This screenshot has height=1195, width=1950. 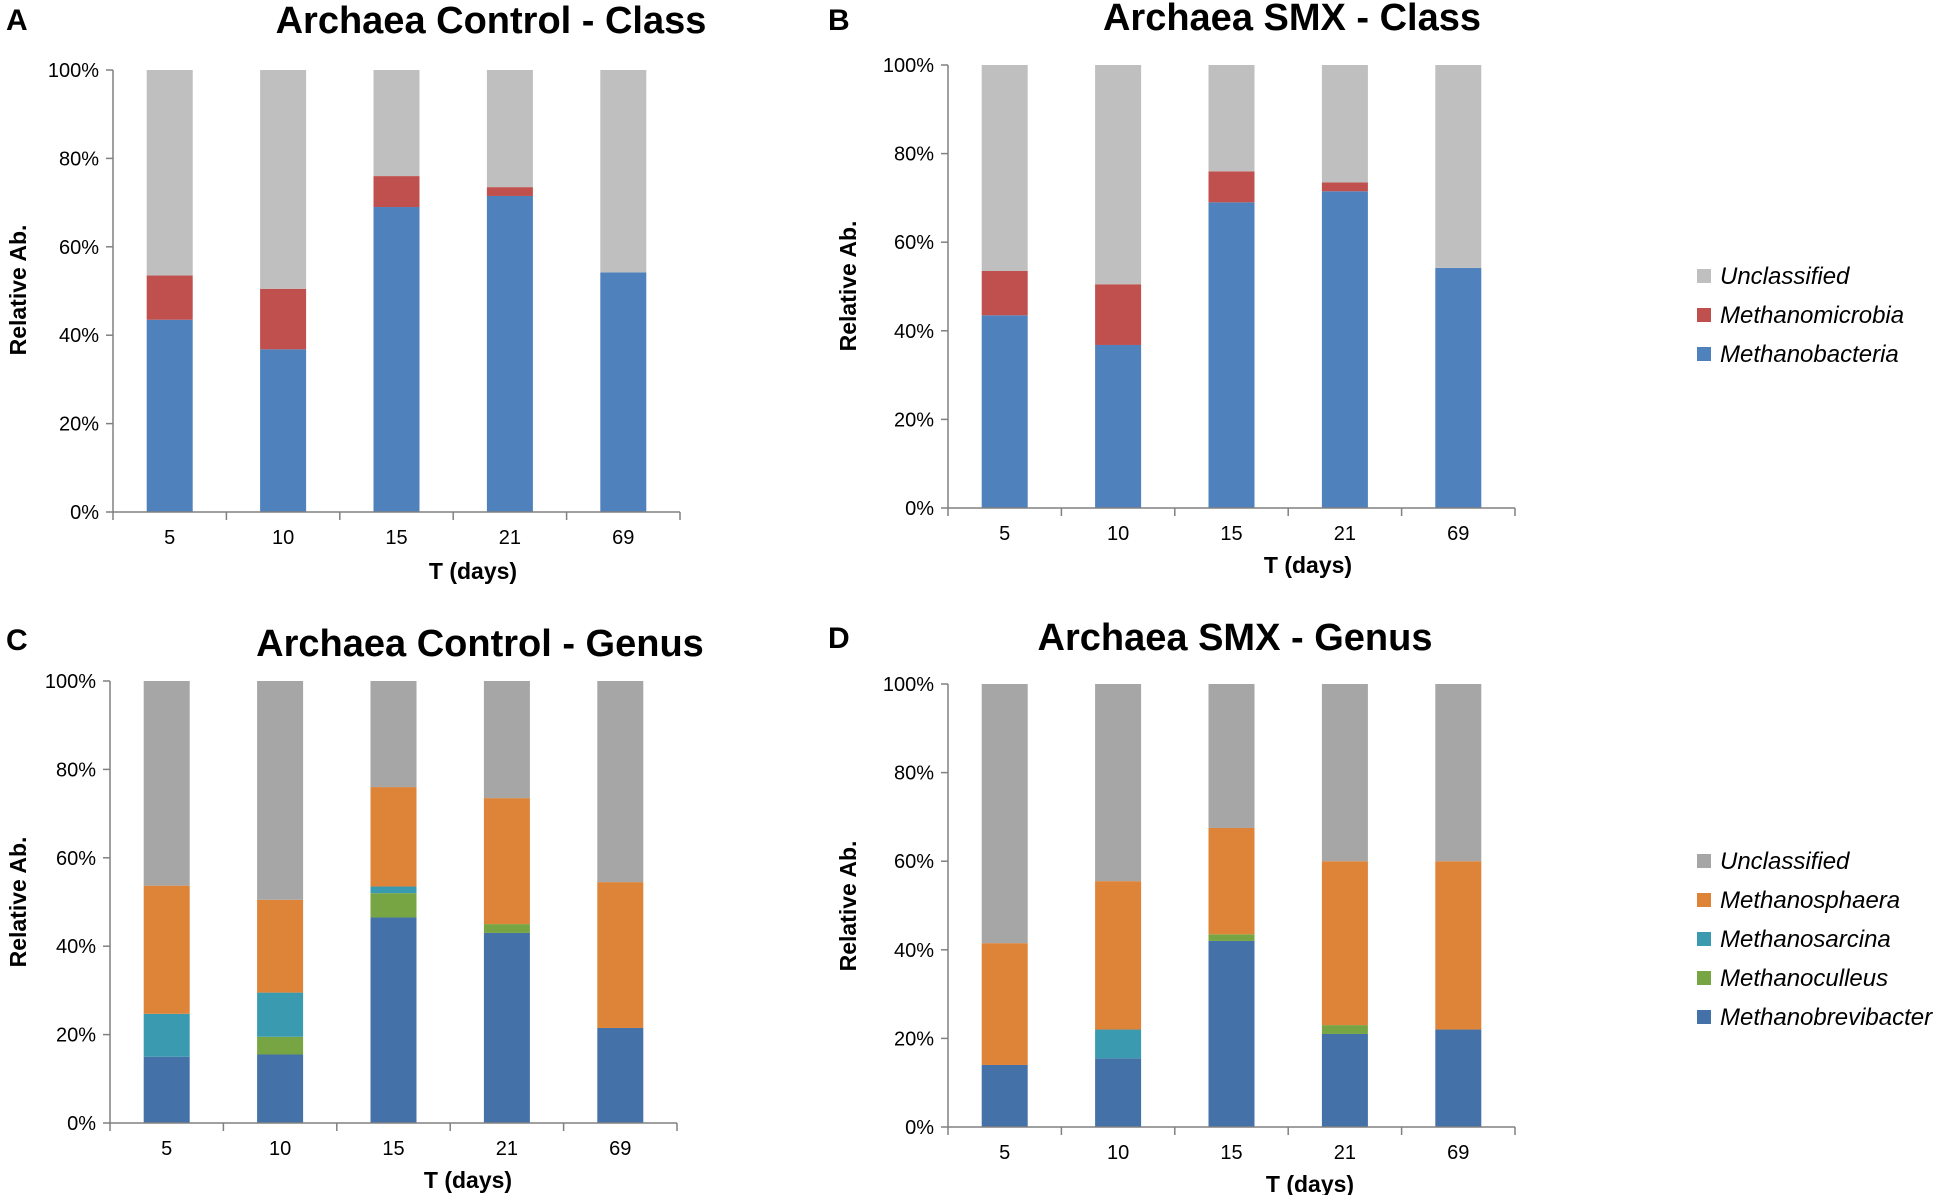 What do you see at coordinates (491, 21) in the screenshot?
I see `chart-title: Archaea Control - Class` at bounding box center [491, 21].